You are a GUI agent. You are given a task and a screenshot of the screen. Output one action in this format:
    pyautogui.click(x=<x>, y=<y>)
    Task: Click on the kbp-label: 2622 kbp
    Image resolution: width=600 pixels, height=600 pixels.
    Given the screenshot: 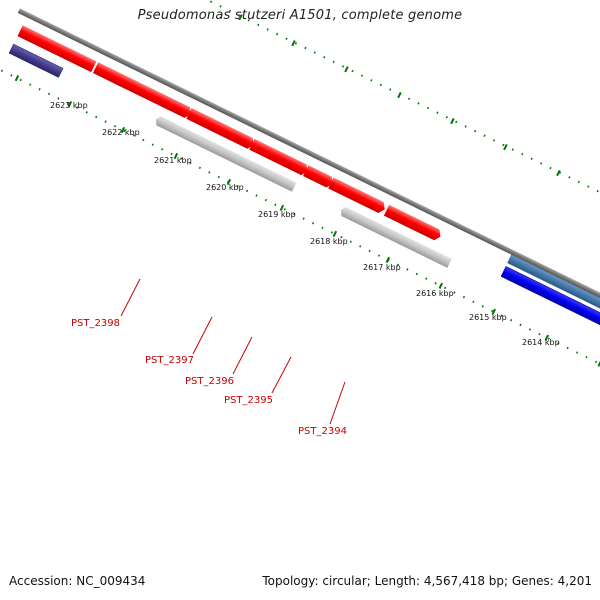 What is the action you would take?
    pyautogui.click(x=121, y=132)
    